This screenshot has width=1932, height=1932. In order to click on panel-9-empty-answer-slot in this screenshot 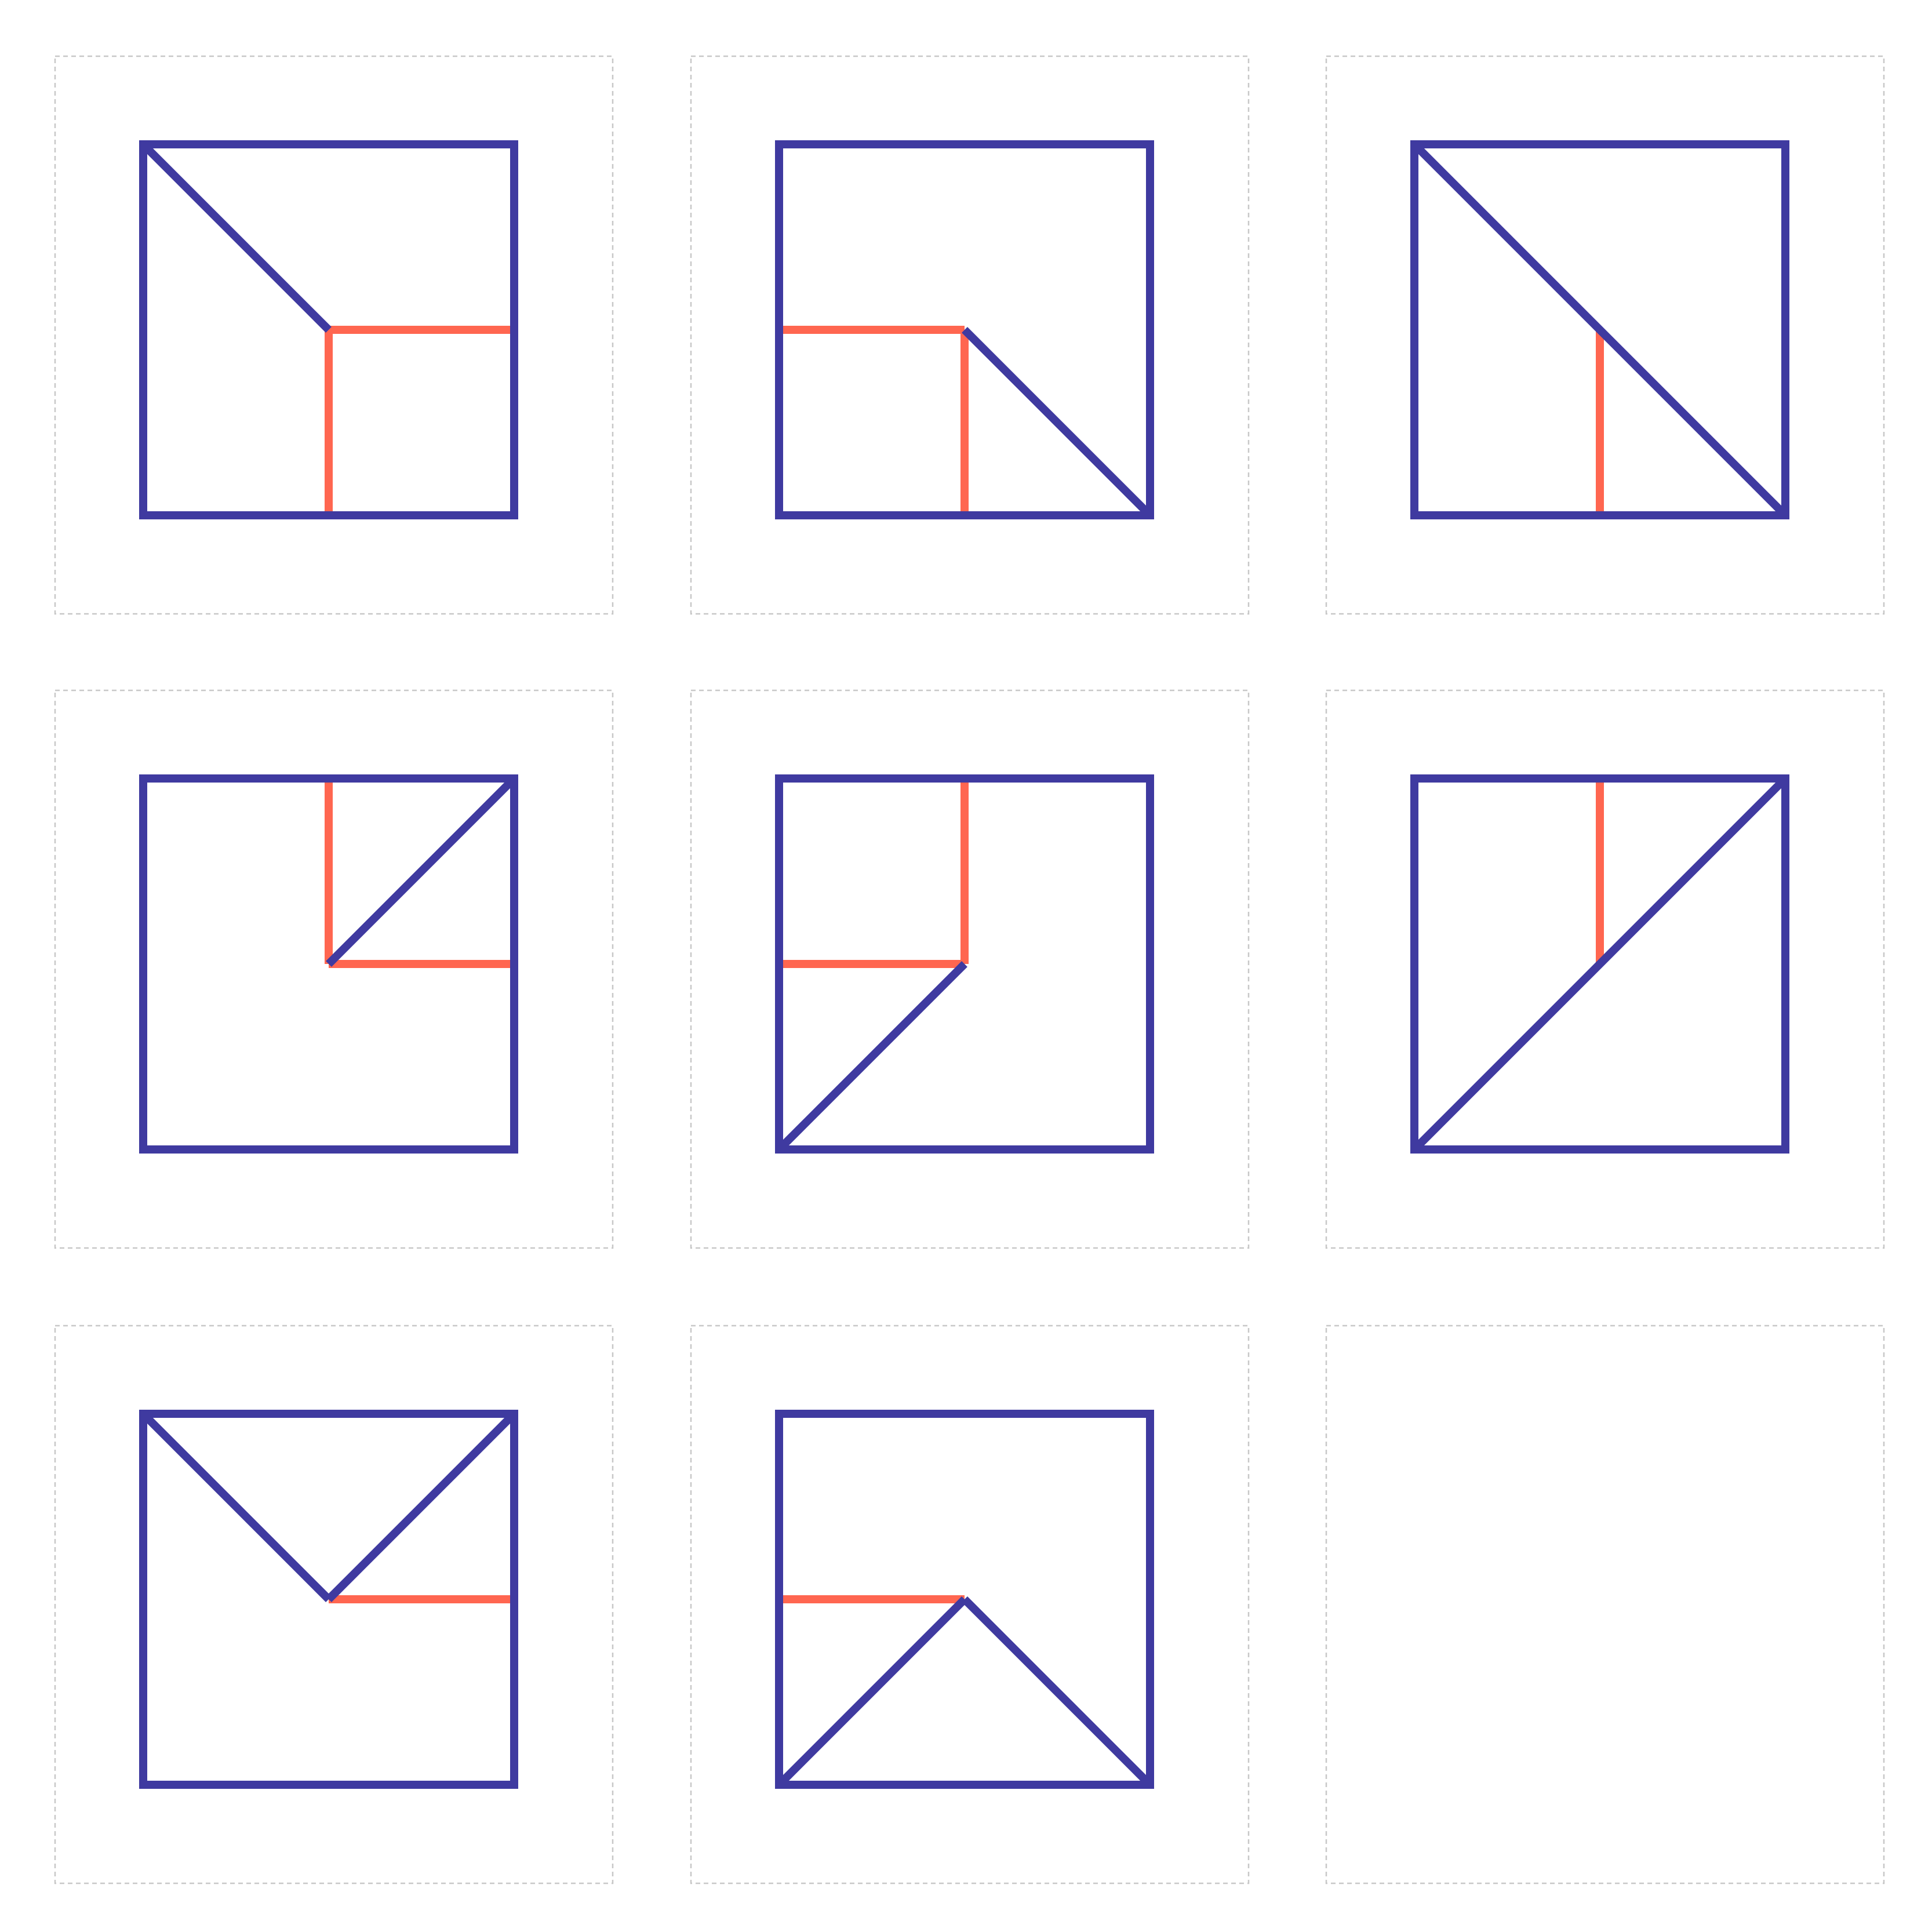, I will do `click(1605, 1604)`.